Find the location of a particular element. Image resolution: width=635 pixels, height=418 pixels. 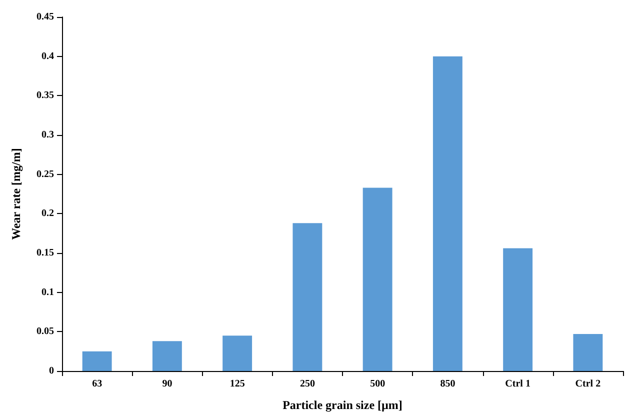

y-tick-label: 0.2 is located at coordinates (48, 214).